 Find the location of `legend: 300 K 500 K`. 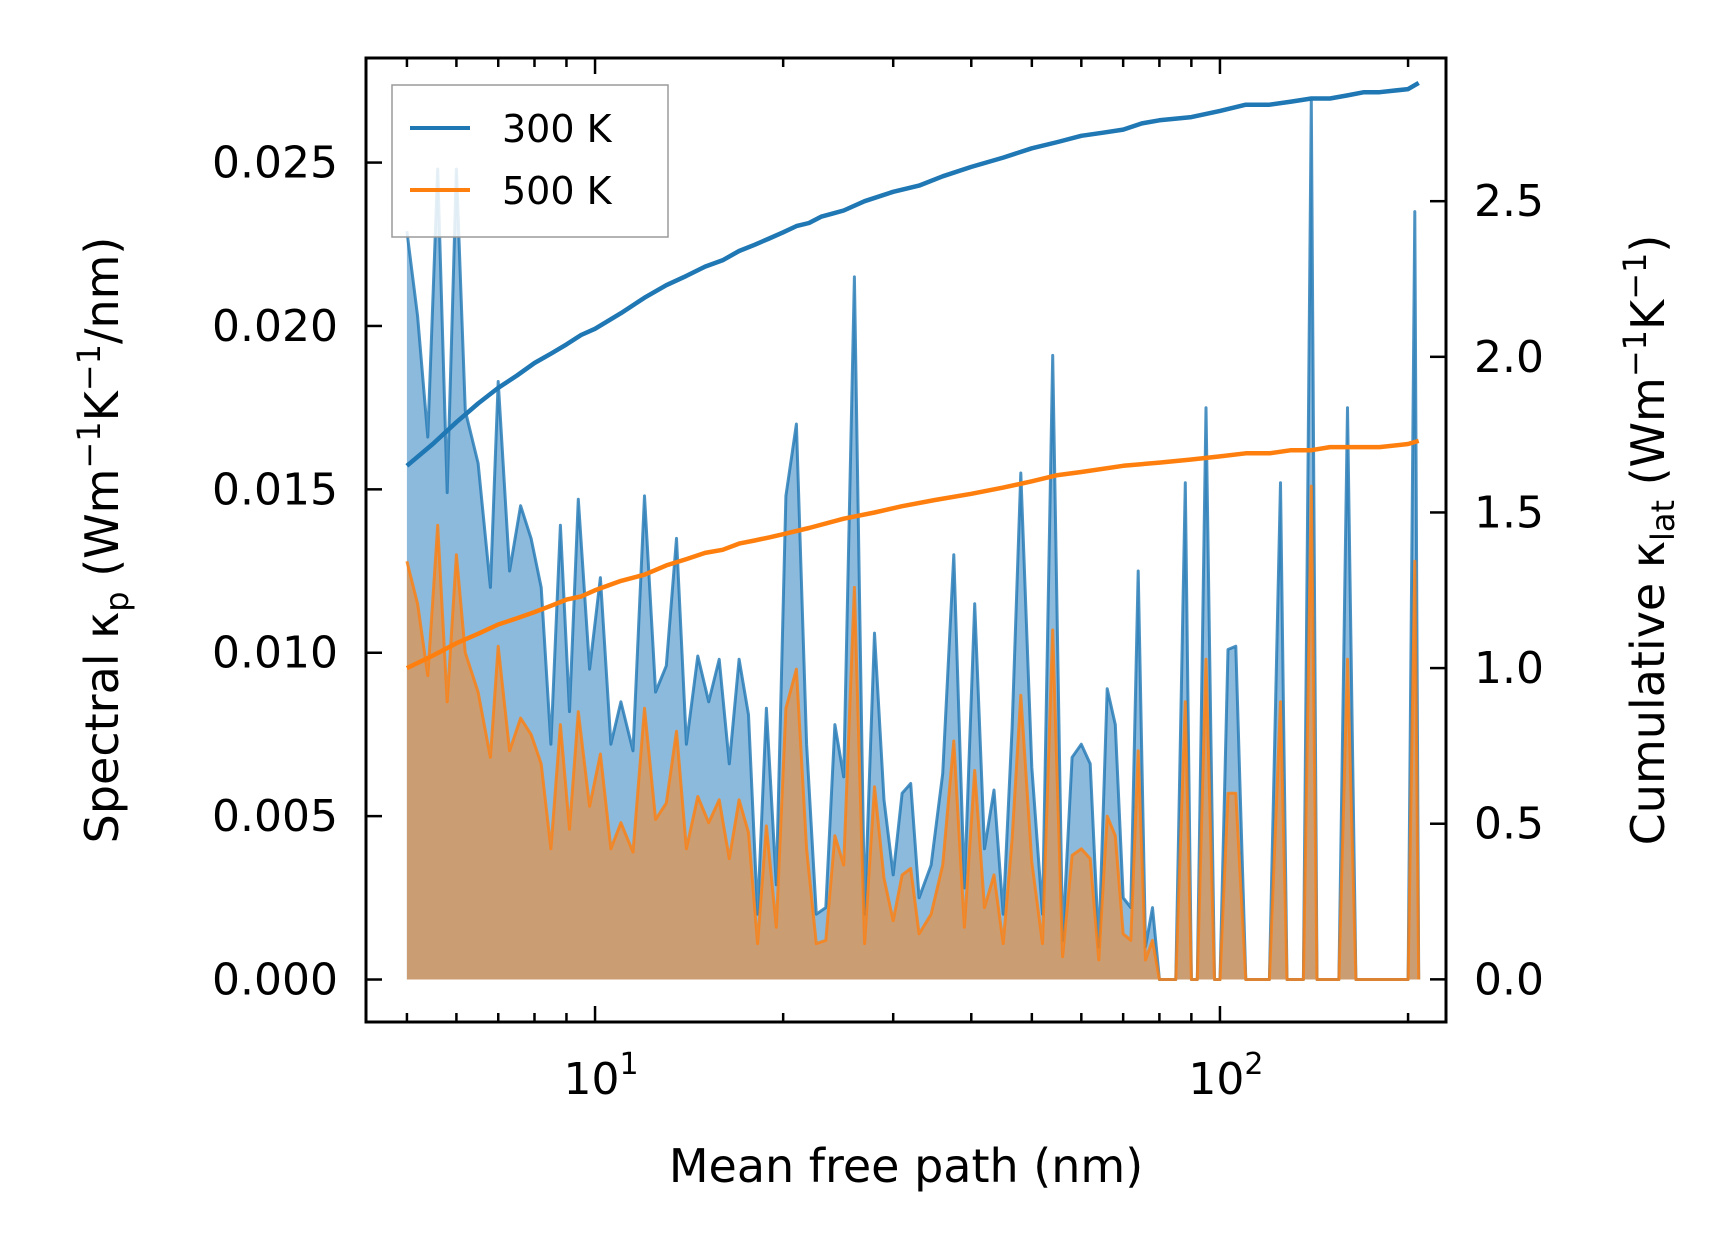

legend: 300 K 500 K is located at coordinates (530, 161).